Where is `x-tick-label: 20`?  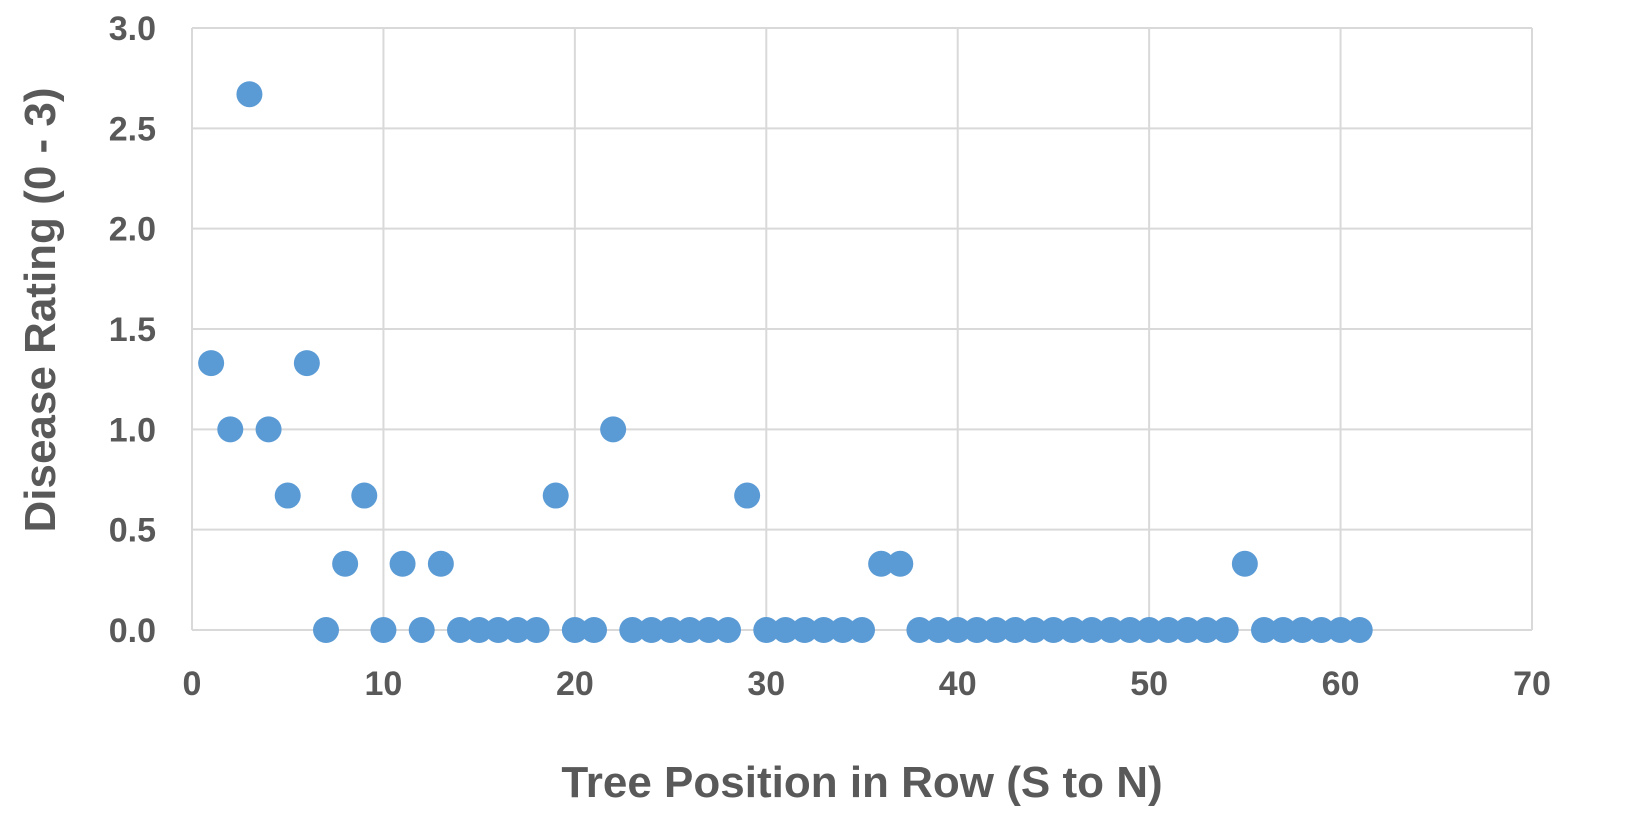 x-tick-label: 20 is located at coordinates (575, 684).